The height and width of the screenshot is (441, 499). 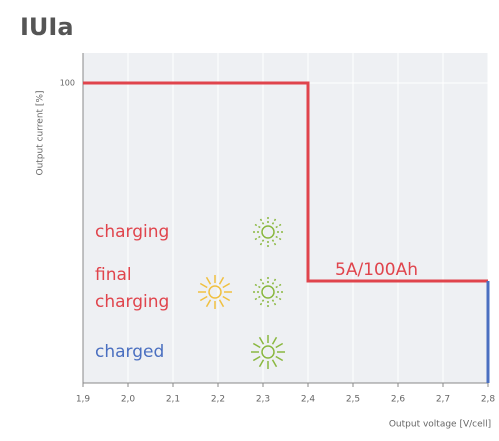 I want to click on x-axis-label: Output voltage [V/cell], so click(x=440, y=425).